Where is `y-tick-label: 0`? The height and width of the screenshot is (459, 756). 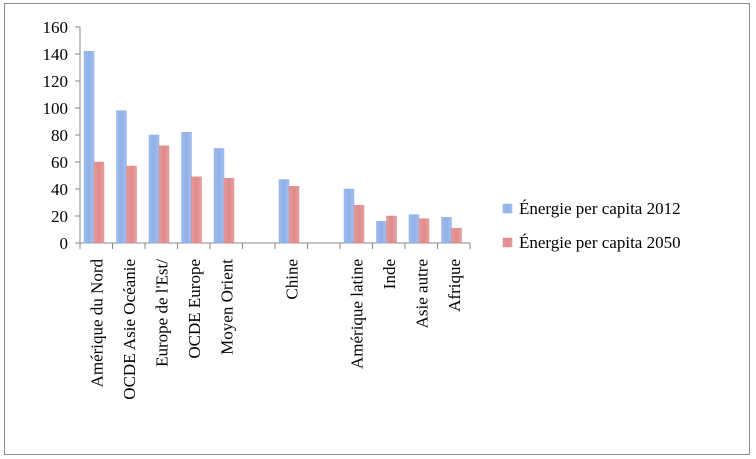
y-tick-label: 0 is located at coordinates (64, 243).